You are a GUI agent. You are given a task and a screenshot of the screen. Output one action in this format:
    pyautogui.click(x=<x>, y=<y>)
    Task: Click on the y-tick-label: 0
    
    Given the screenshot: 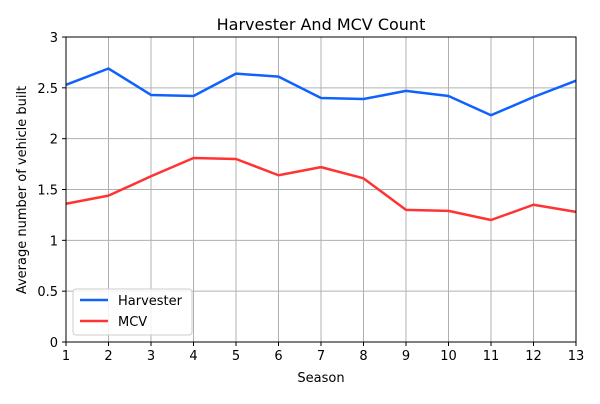 What is the action you would take?
    pyautogui.click(x=54, y=343)
    